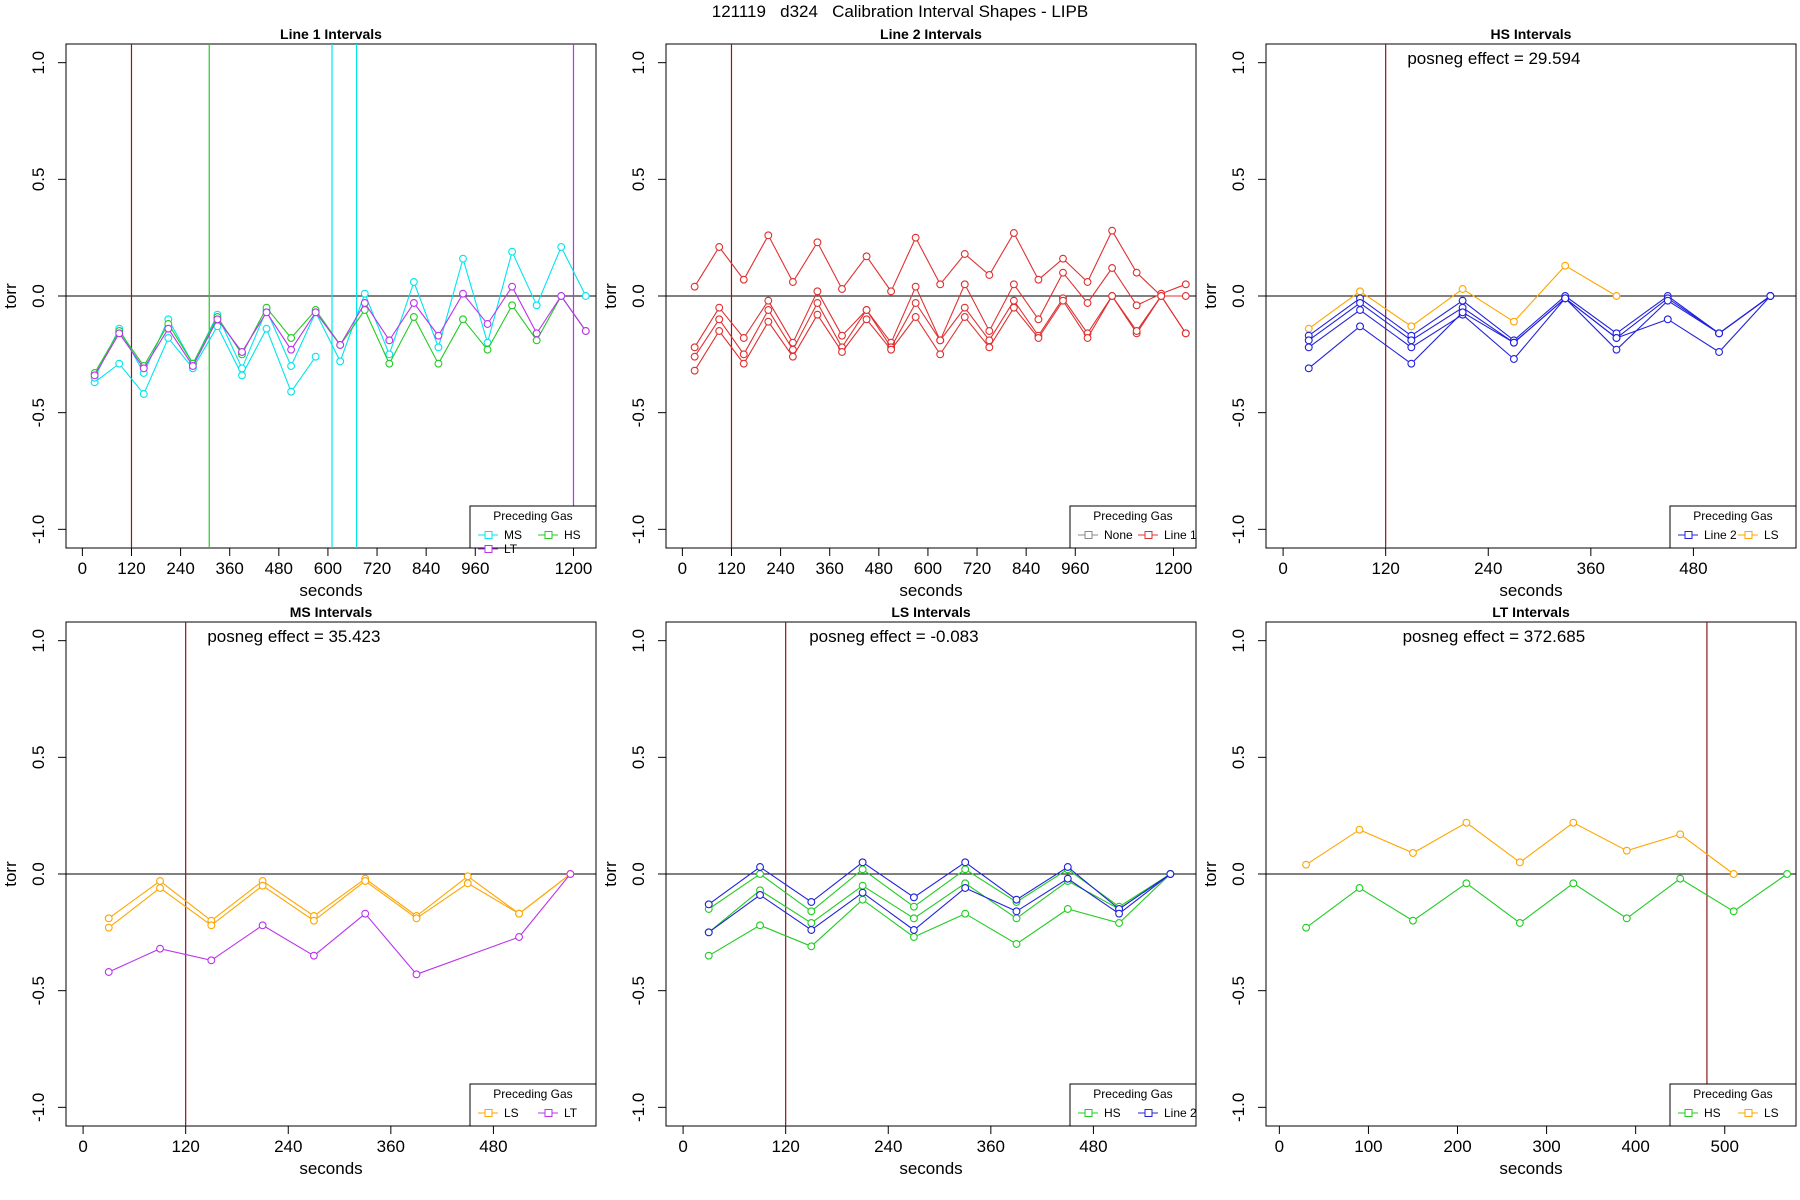 The height and width of the screenshot is (1200, 1800). What do you see at coordinates (1712, 1113) in the screenshot?
I see `legend-entry-label: HS` at bounding box center [1712, 1113].